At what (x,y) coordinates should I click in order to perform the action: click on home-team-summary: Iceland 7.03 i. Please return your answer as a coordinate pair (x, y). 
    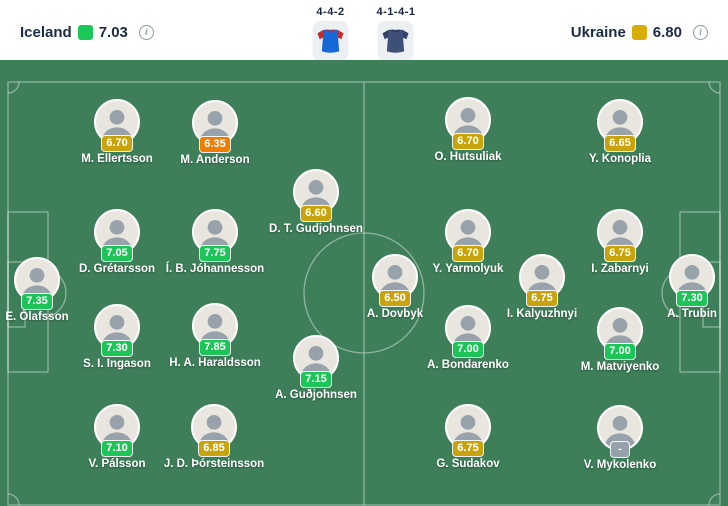
    Looking at the image, I should click on (87, 32).